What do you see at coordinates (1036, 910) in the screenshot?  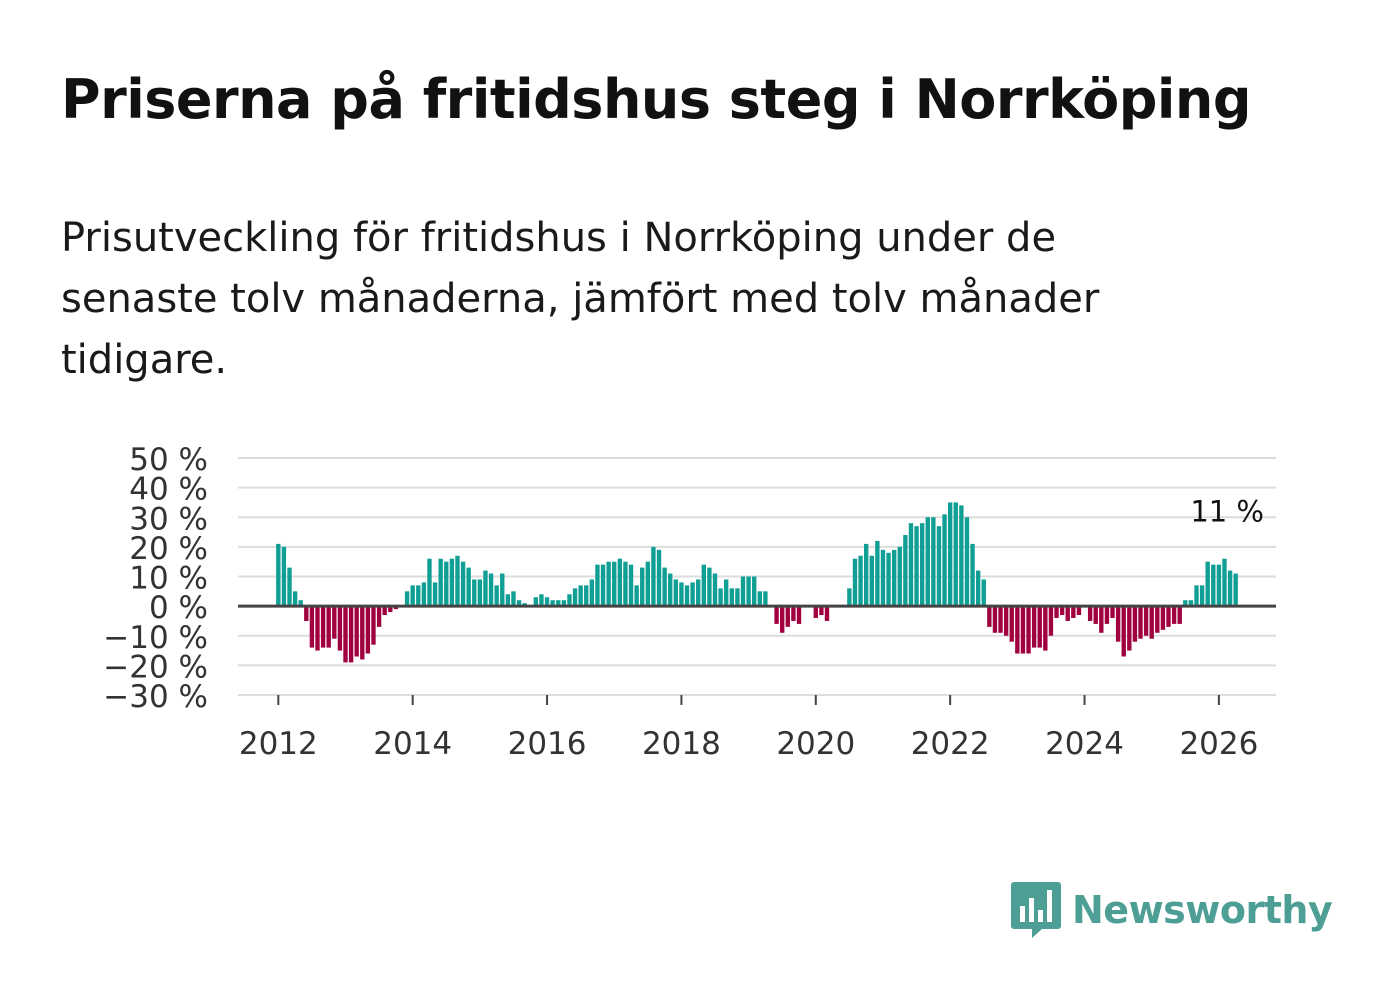 I see `newsworthy-logo-icon` at bounding box center [1036, 910].